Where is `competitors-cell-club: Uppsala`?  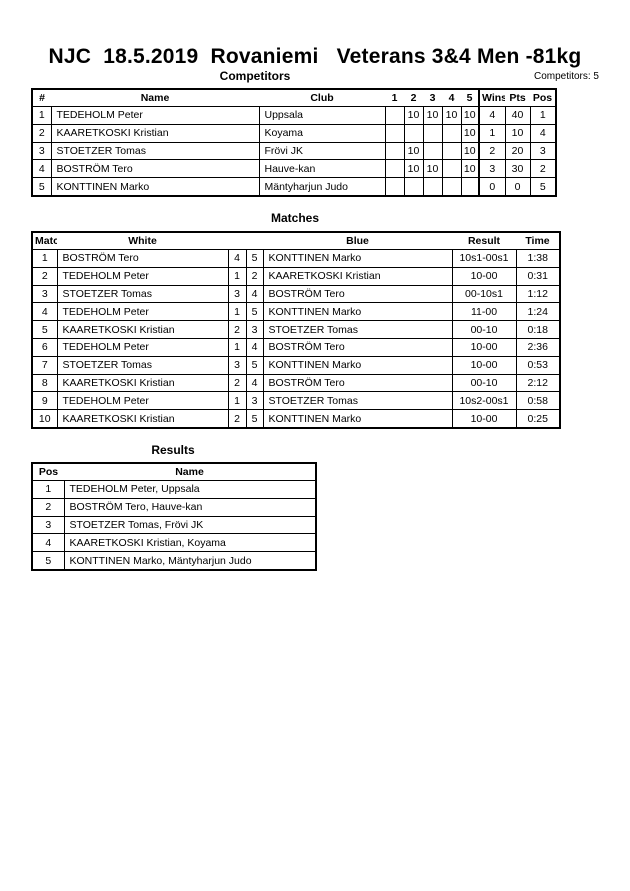 competitors-cell-club: Uppsala is located at coordinates (322, 115).